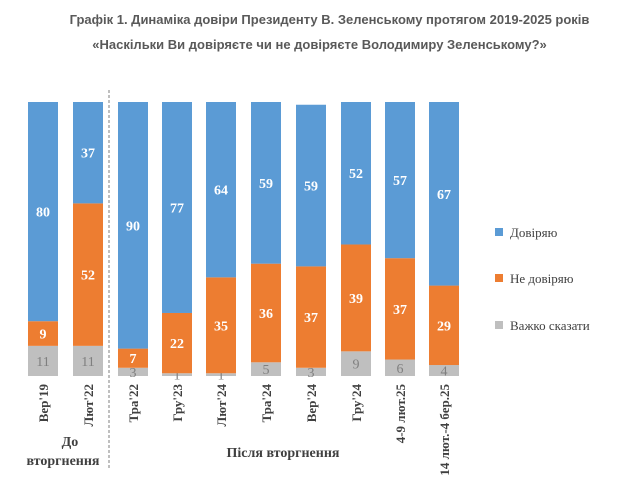 The height and width of the screenshot is (496, 619). Describe the element at coordinates (550, 325) in the screenshot. I see `legend-label: Важко сказати` at that location.